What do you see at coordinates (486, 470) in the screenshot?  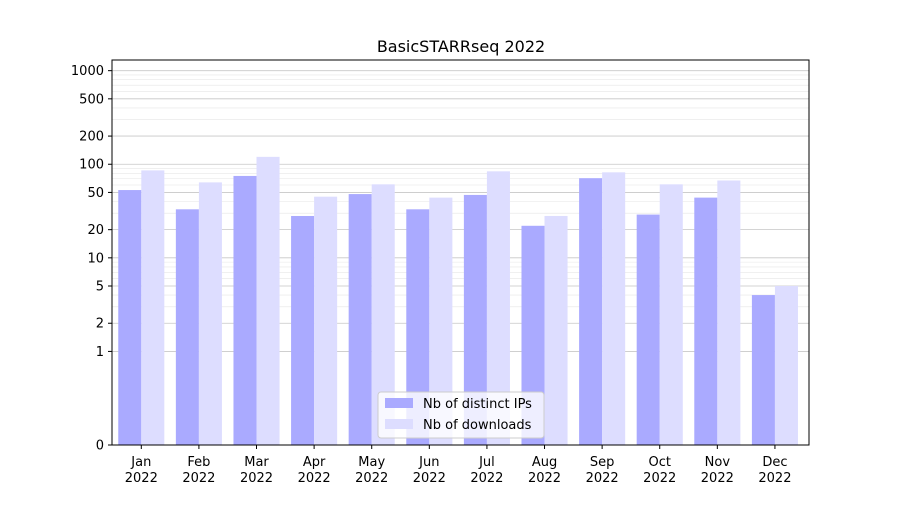 I see `x-tick-label: Jul 2022` at bounding box center [486, 470].